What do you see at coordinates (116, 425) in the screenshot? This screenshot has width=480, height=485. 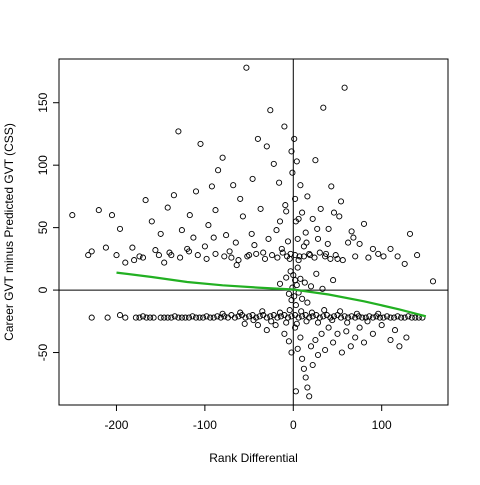 I see `x-tick-label: -200` at bounding box center [116, 425].